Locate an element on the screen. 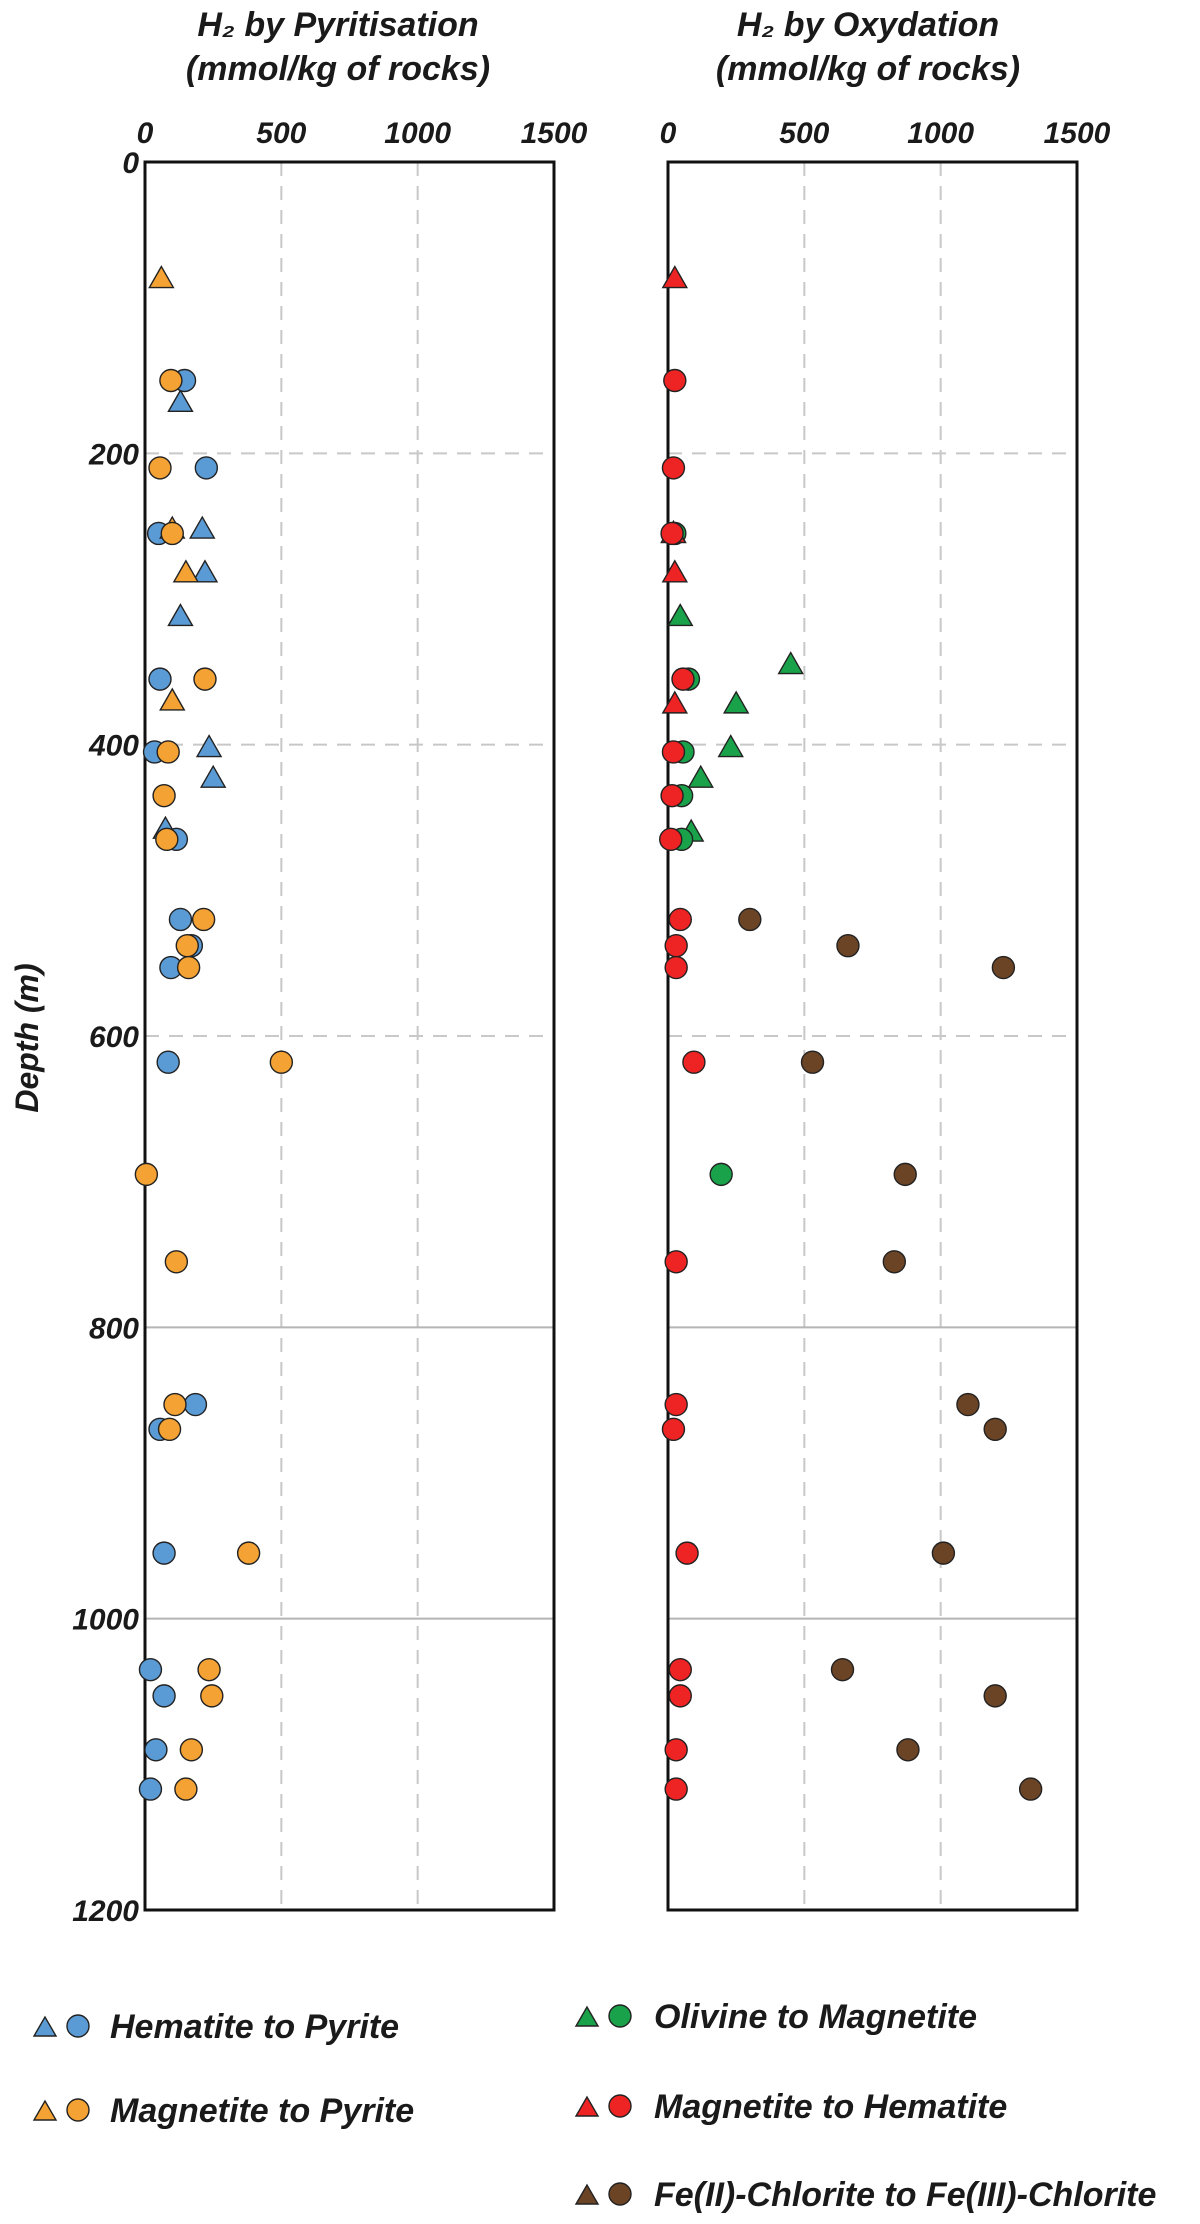 The image size is (1200, 2224). panel-1-markers is located at coordinates (214, 1033).